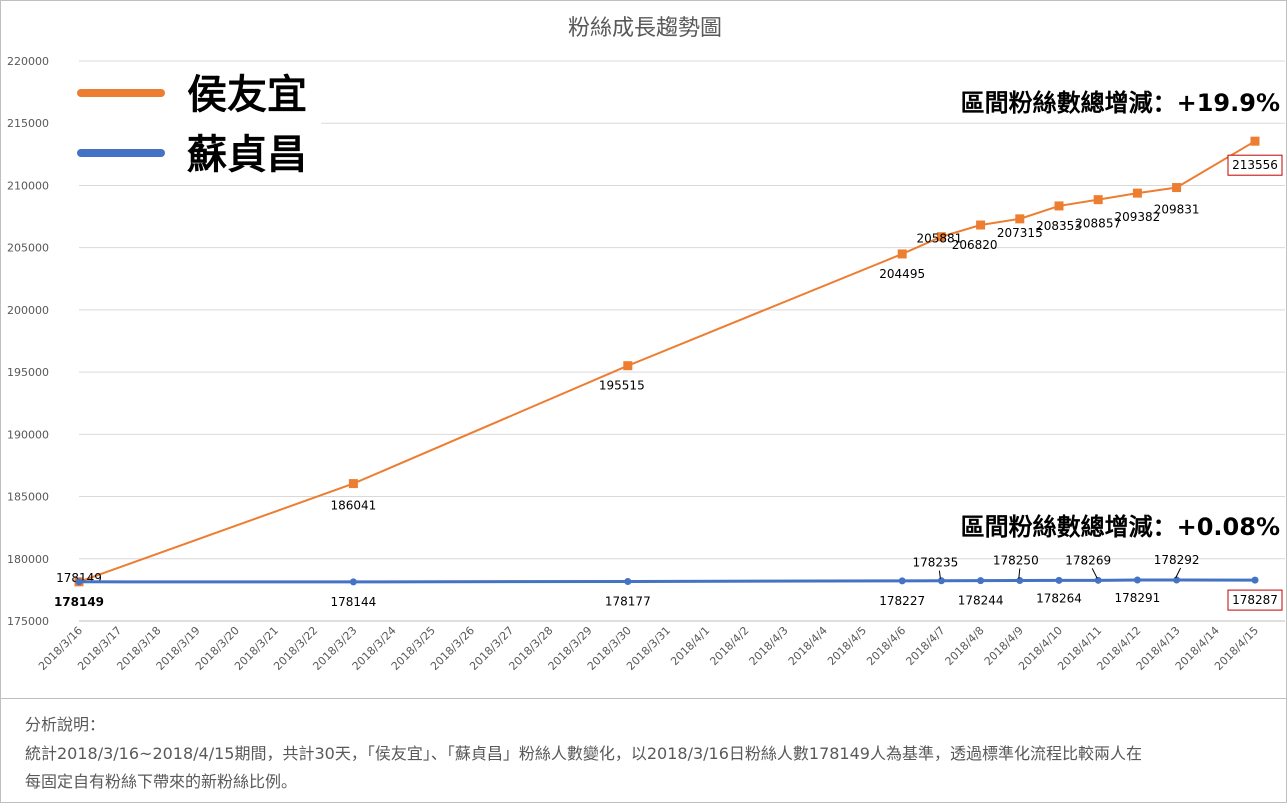  Describe the element at coordinates (28, 621) in the screenshot. I see `y-tick-label: 175000` at that location.